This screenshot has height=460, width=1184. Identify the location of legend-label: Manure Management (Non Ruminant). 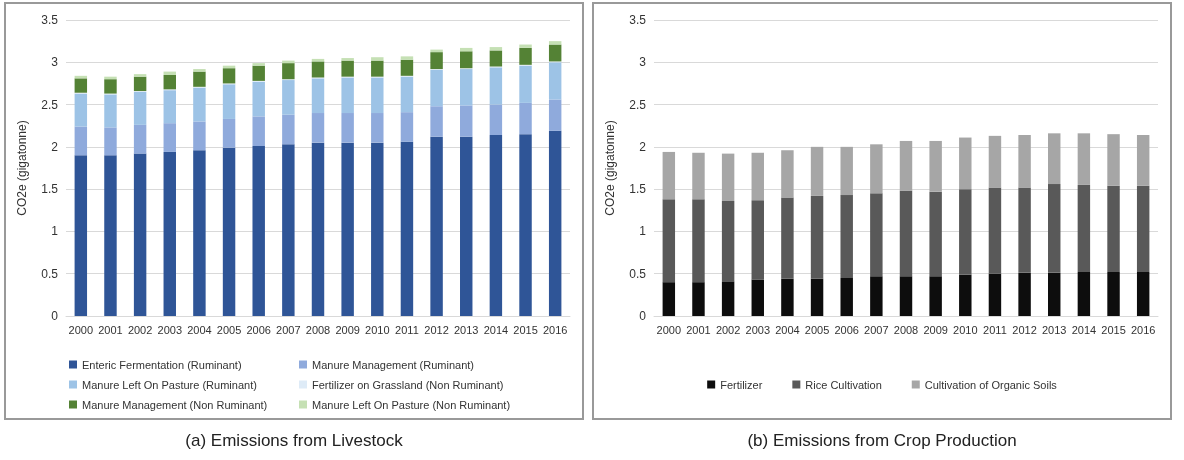
(175, 404).